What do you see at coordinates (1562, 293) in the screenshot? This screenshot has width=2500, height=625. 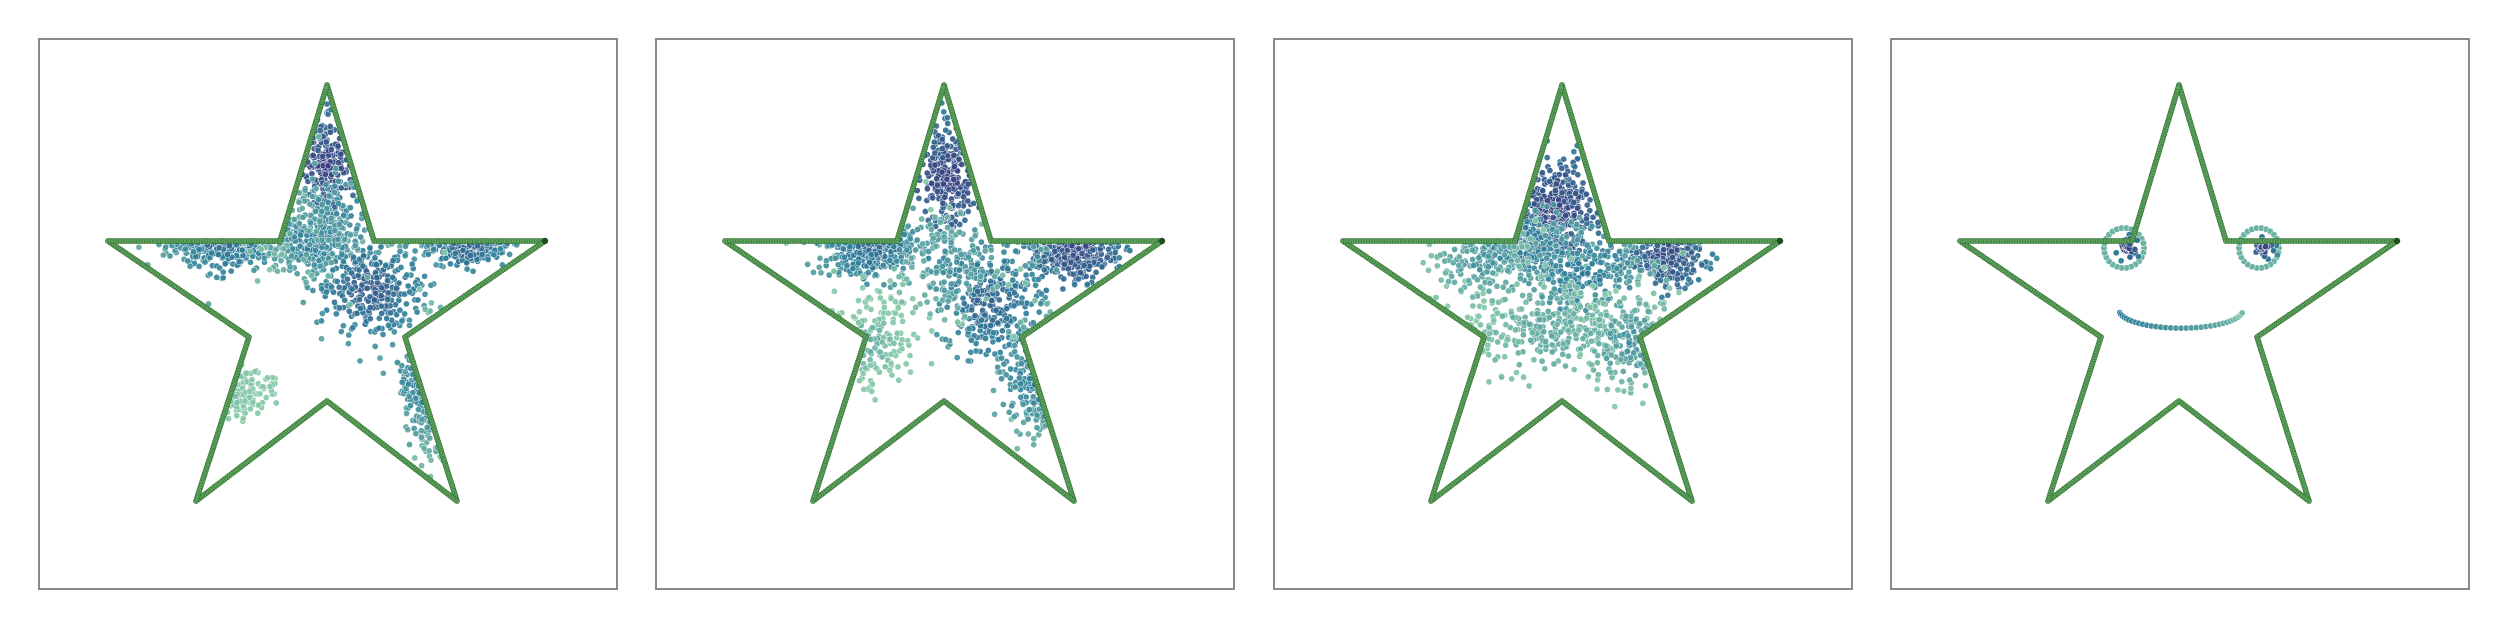 I see `panel-3-plot` at bounding box center [1562, 293].